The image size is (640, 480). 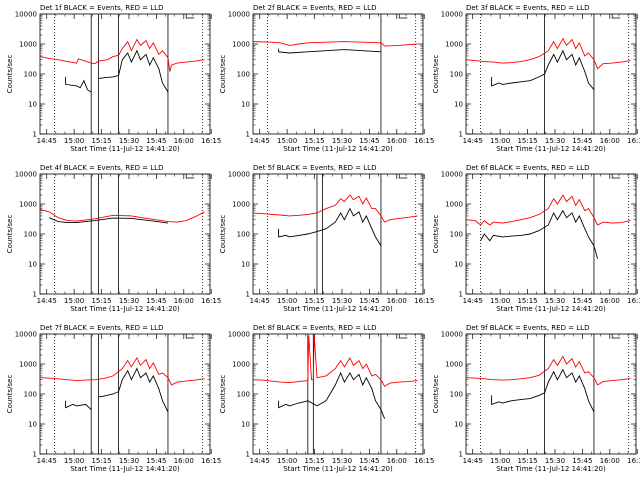 What do you see at coordinates (314, 168) in the screenshot?
I see `panel-title: Det 5f BLACK = Events, RED = LLD` at bounding box center [314, 168].